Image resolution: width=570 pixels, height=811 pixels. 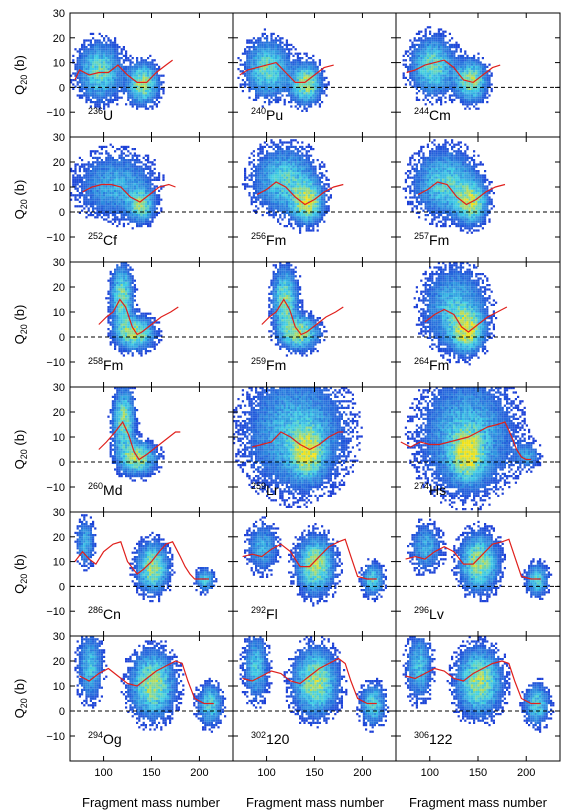 What do you see at coordinates (55, 238) in the screenshot?
I see `y-tick-label: −10` at bounding box center [55, 238].